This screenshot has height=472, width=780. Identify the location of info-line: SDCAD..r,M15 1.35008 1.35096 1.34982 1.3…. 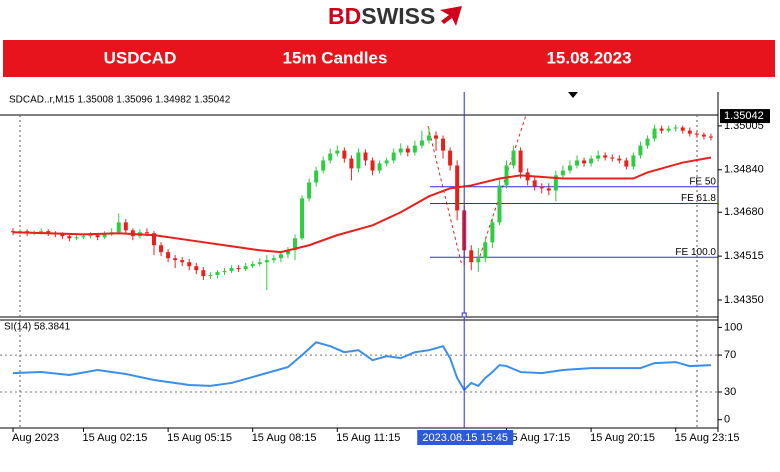
(120, 100).